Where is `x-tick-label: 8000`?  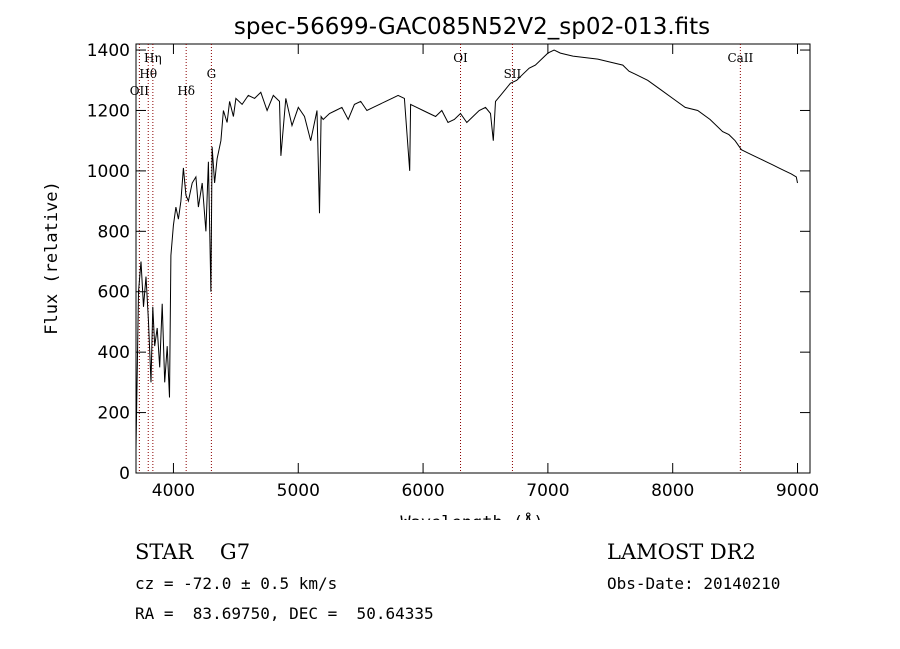
x-tick-label: 8000 is located at coordinates (672, 491).